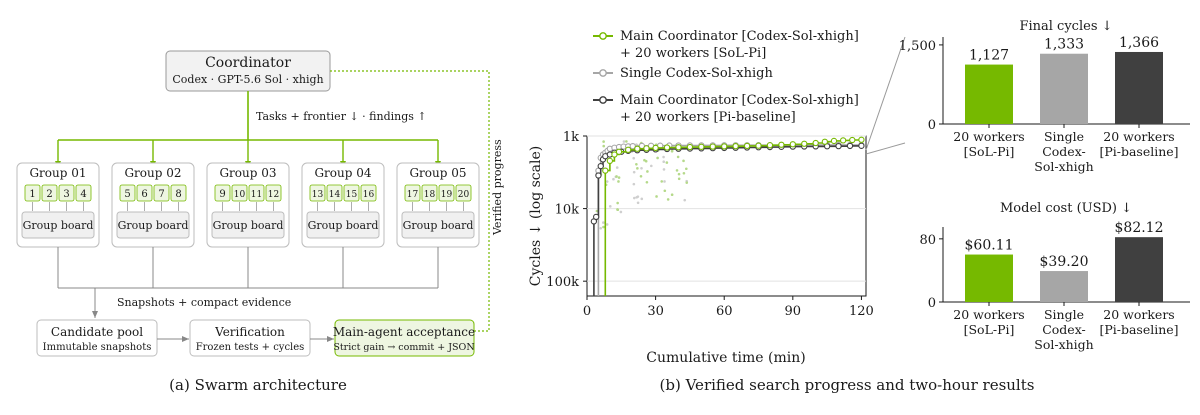 This screenshot has width=1200, height=415. Describe the element at coordinates (693, 53) in the screenshot. I see `legend-label-line2: + 20 workers [SoL-Pi]` at that location.